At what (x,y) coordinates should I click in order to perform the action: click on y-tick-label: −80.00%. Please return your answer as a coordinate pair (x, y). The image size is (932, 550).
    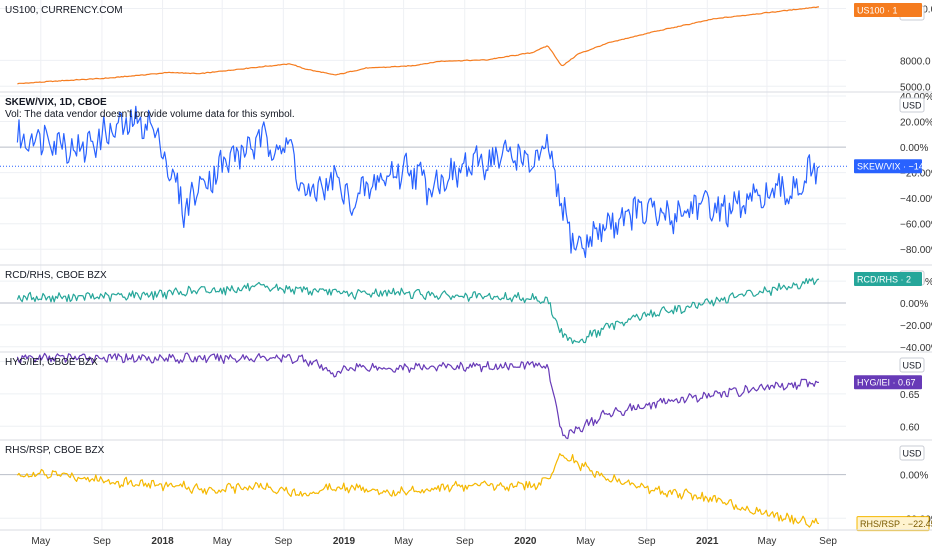
    Looking at the image, I should click on (916, 250).